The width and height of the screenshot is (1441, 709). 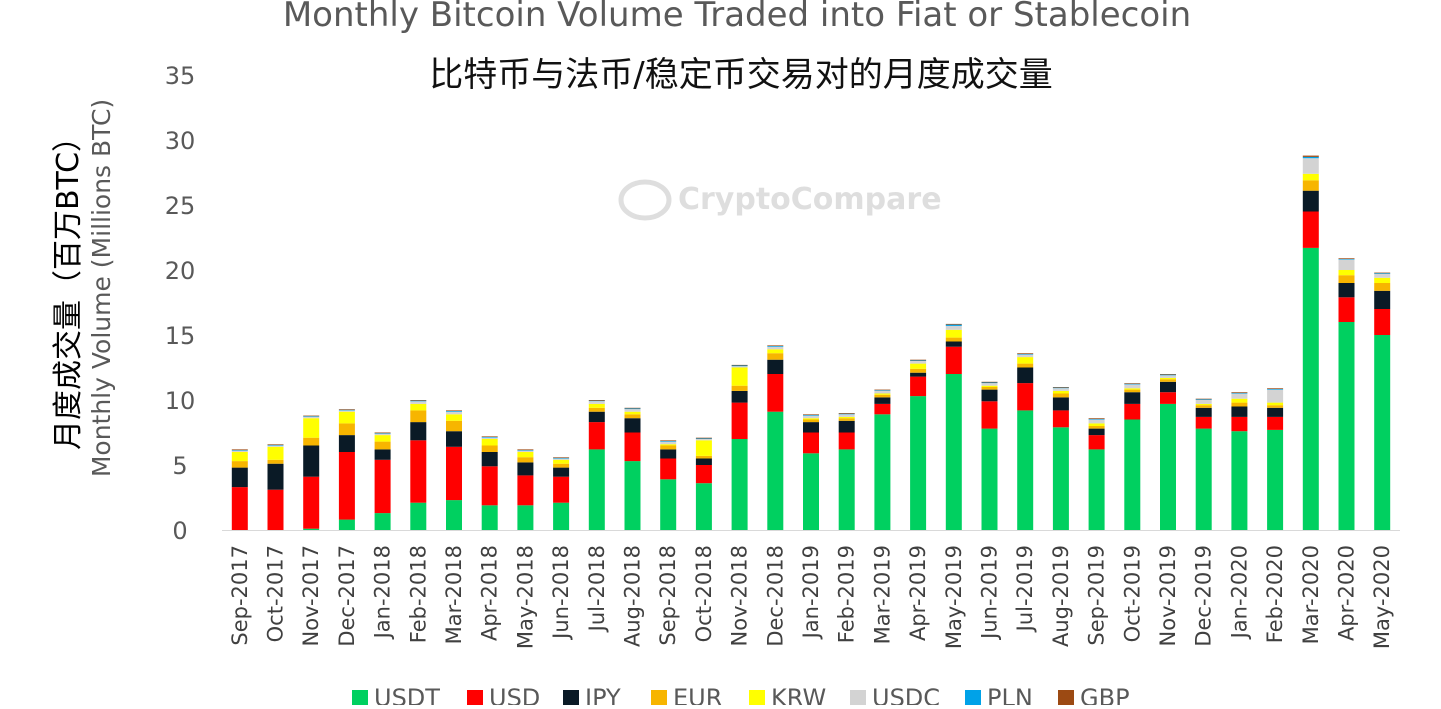 What do you see at coordinates (347, 596) in the screenshot?
I see `x-tick-label: Dec-2017` at bounding box center [347, 596].